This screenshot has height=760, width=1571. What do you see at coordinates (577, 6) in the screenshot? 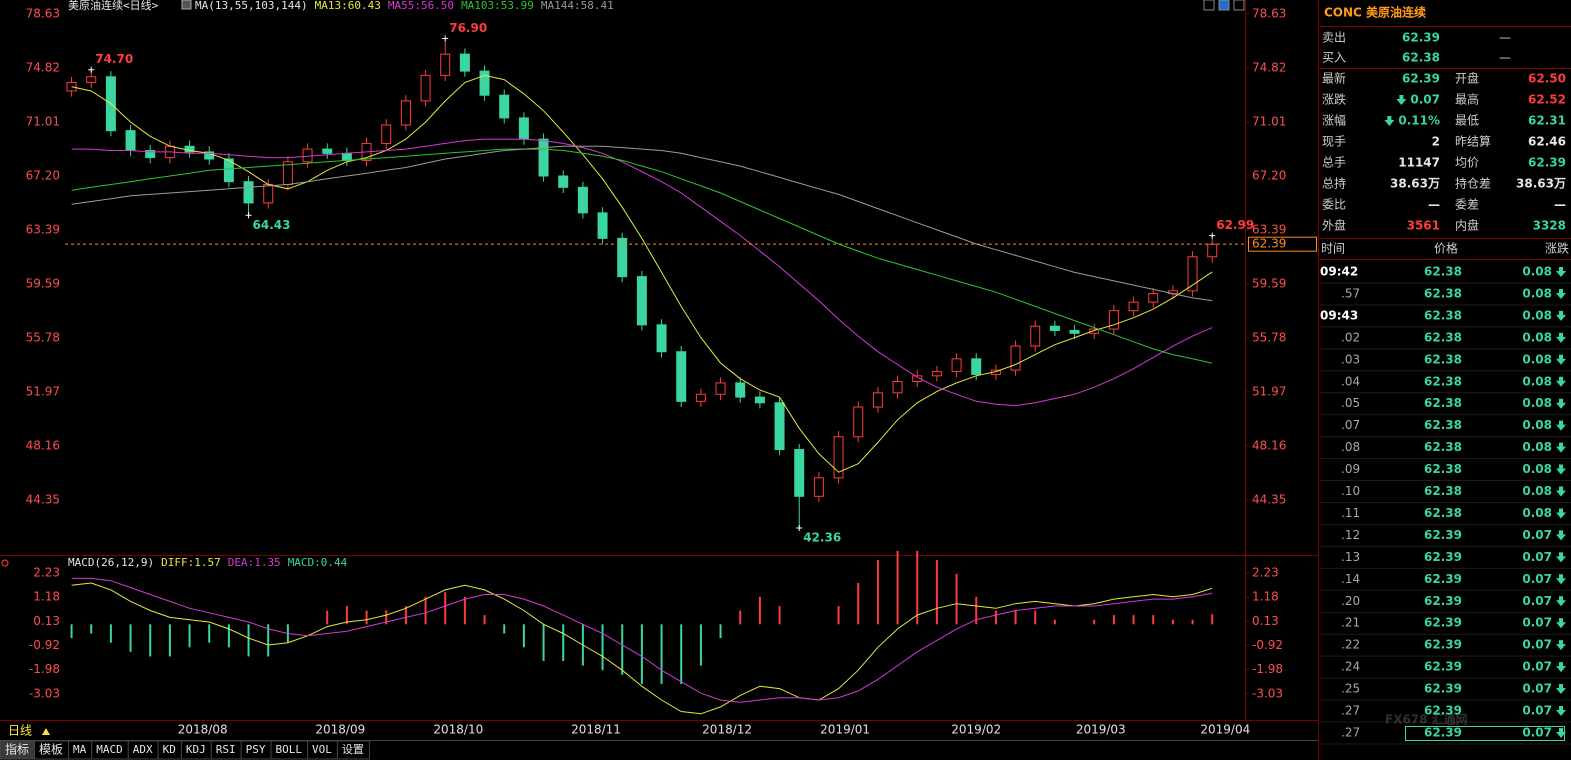
I see `legend-entry: MA144:58.41` at bounding box center [577, 6].